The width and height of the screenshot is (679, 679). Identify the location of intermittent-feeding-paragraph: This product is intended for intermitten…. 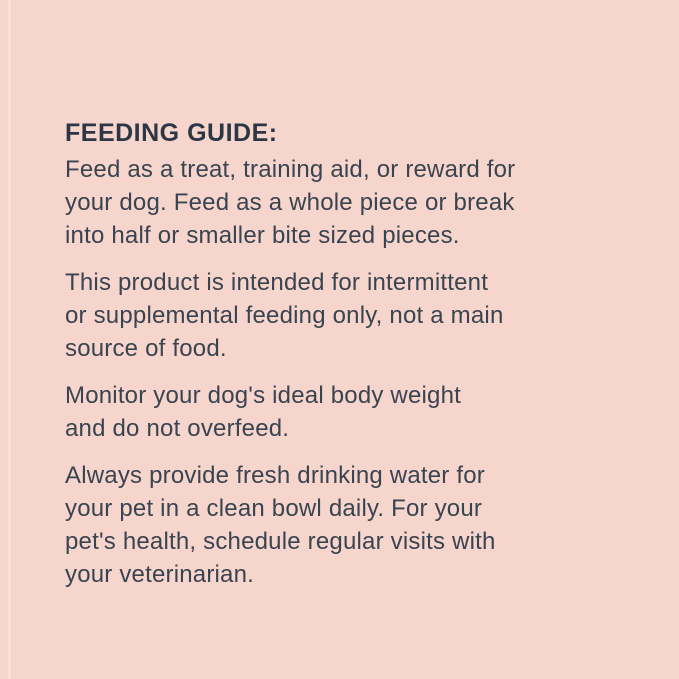
(284, 315).